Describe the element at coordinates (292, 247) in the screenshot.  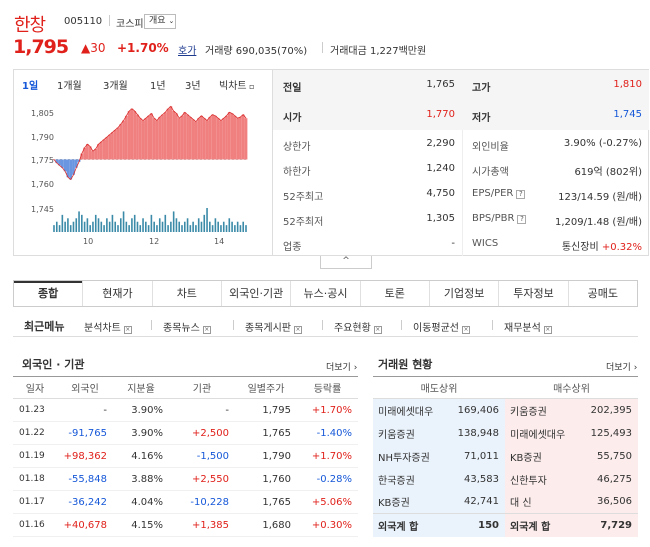
I see `summary-label: 업종` at that location.